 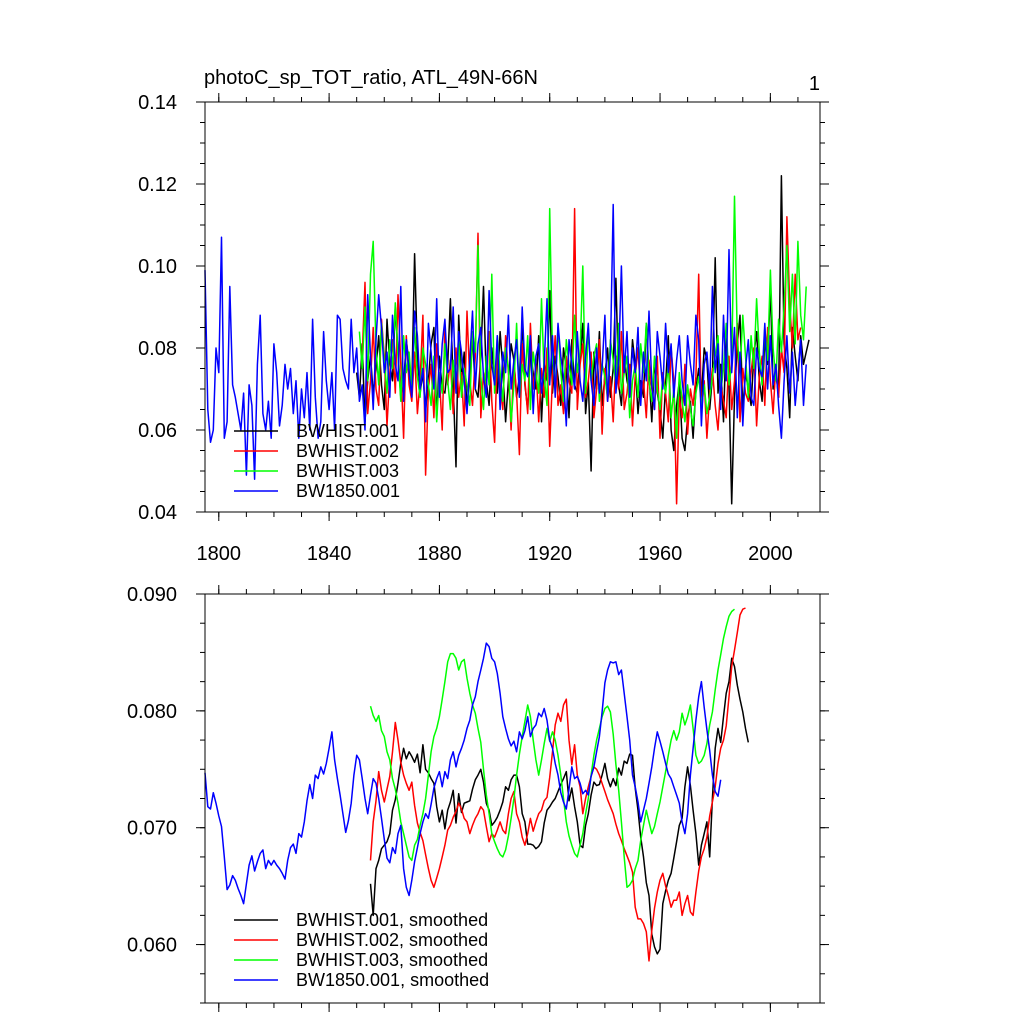 I want to click on top-legend-label-3: BWHIST.003, so click(x=347, y=471).